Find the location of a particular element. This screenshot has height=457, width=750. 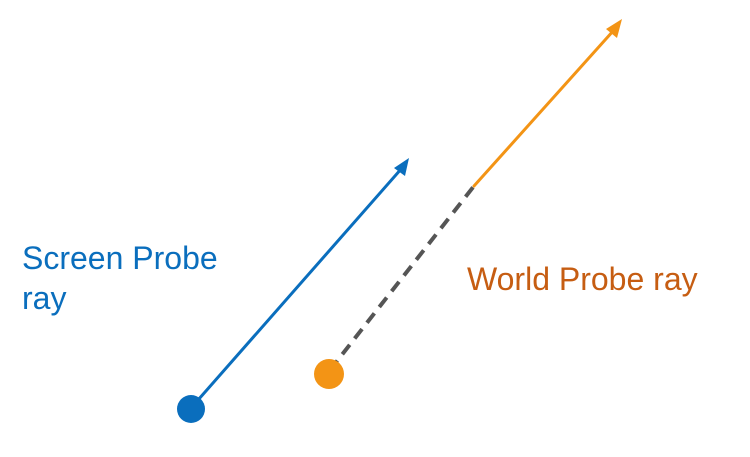

world-probe-origin-dot is located at coordinates (329, 374).